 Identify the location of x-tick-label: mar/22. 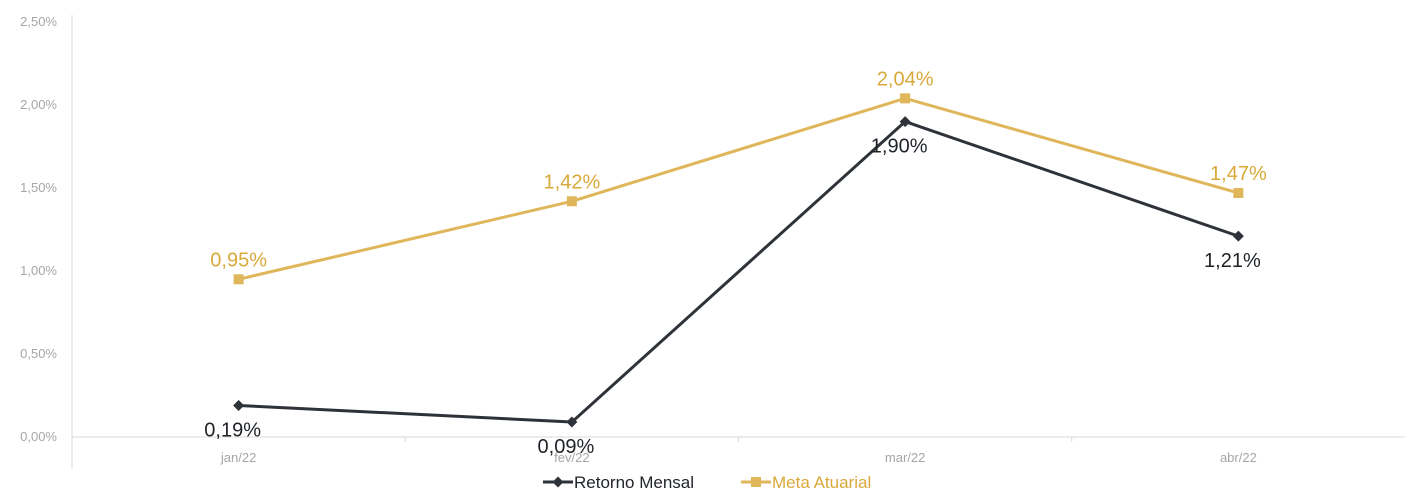
(905, 457).